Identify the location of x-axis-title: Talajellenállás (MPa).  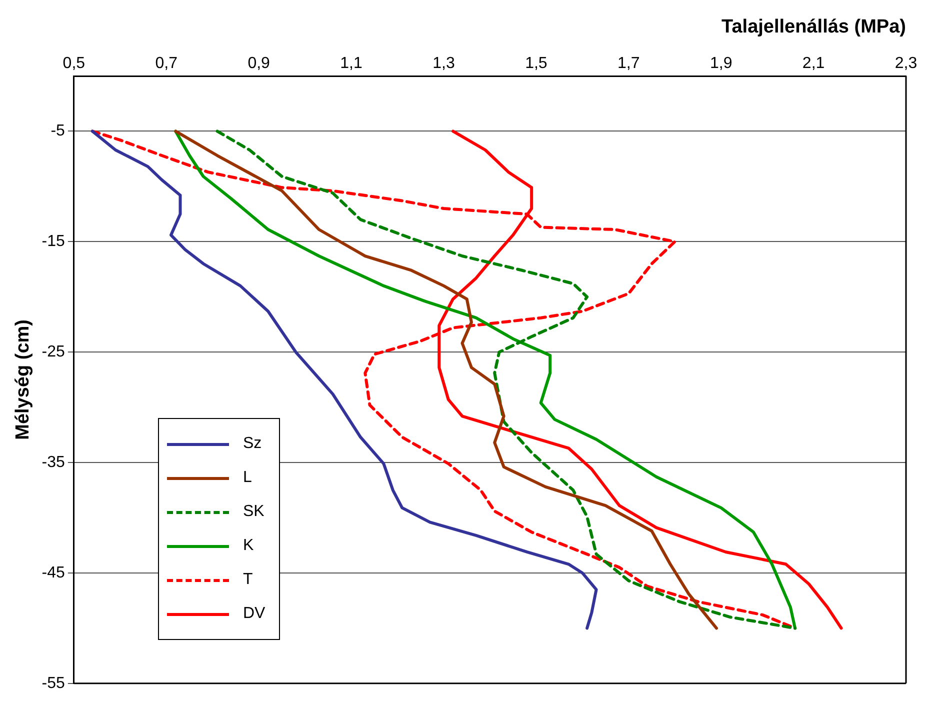
(814, 27).